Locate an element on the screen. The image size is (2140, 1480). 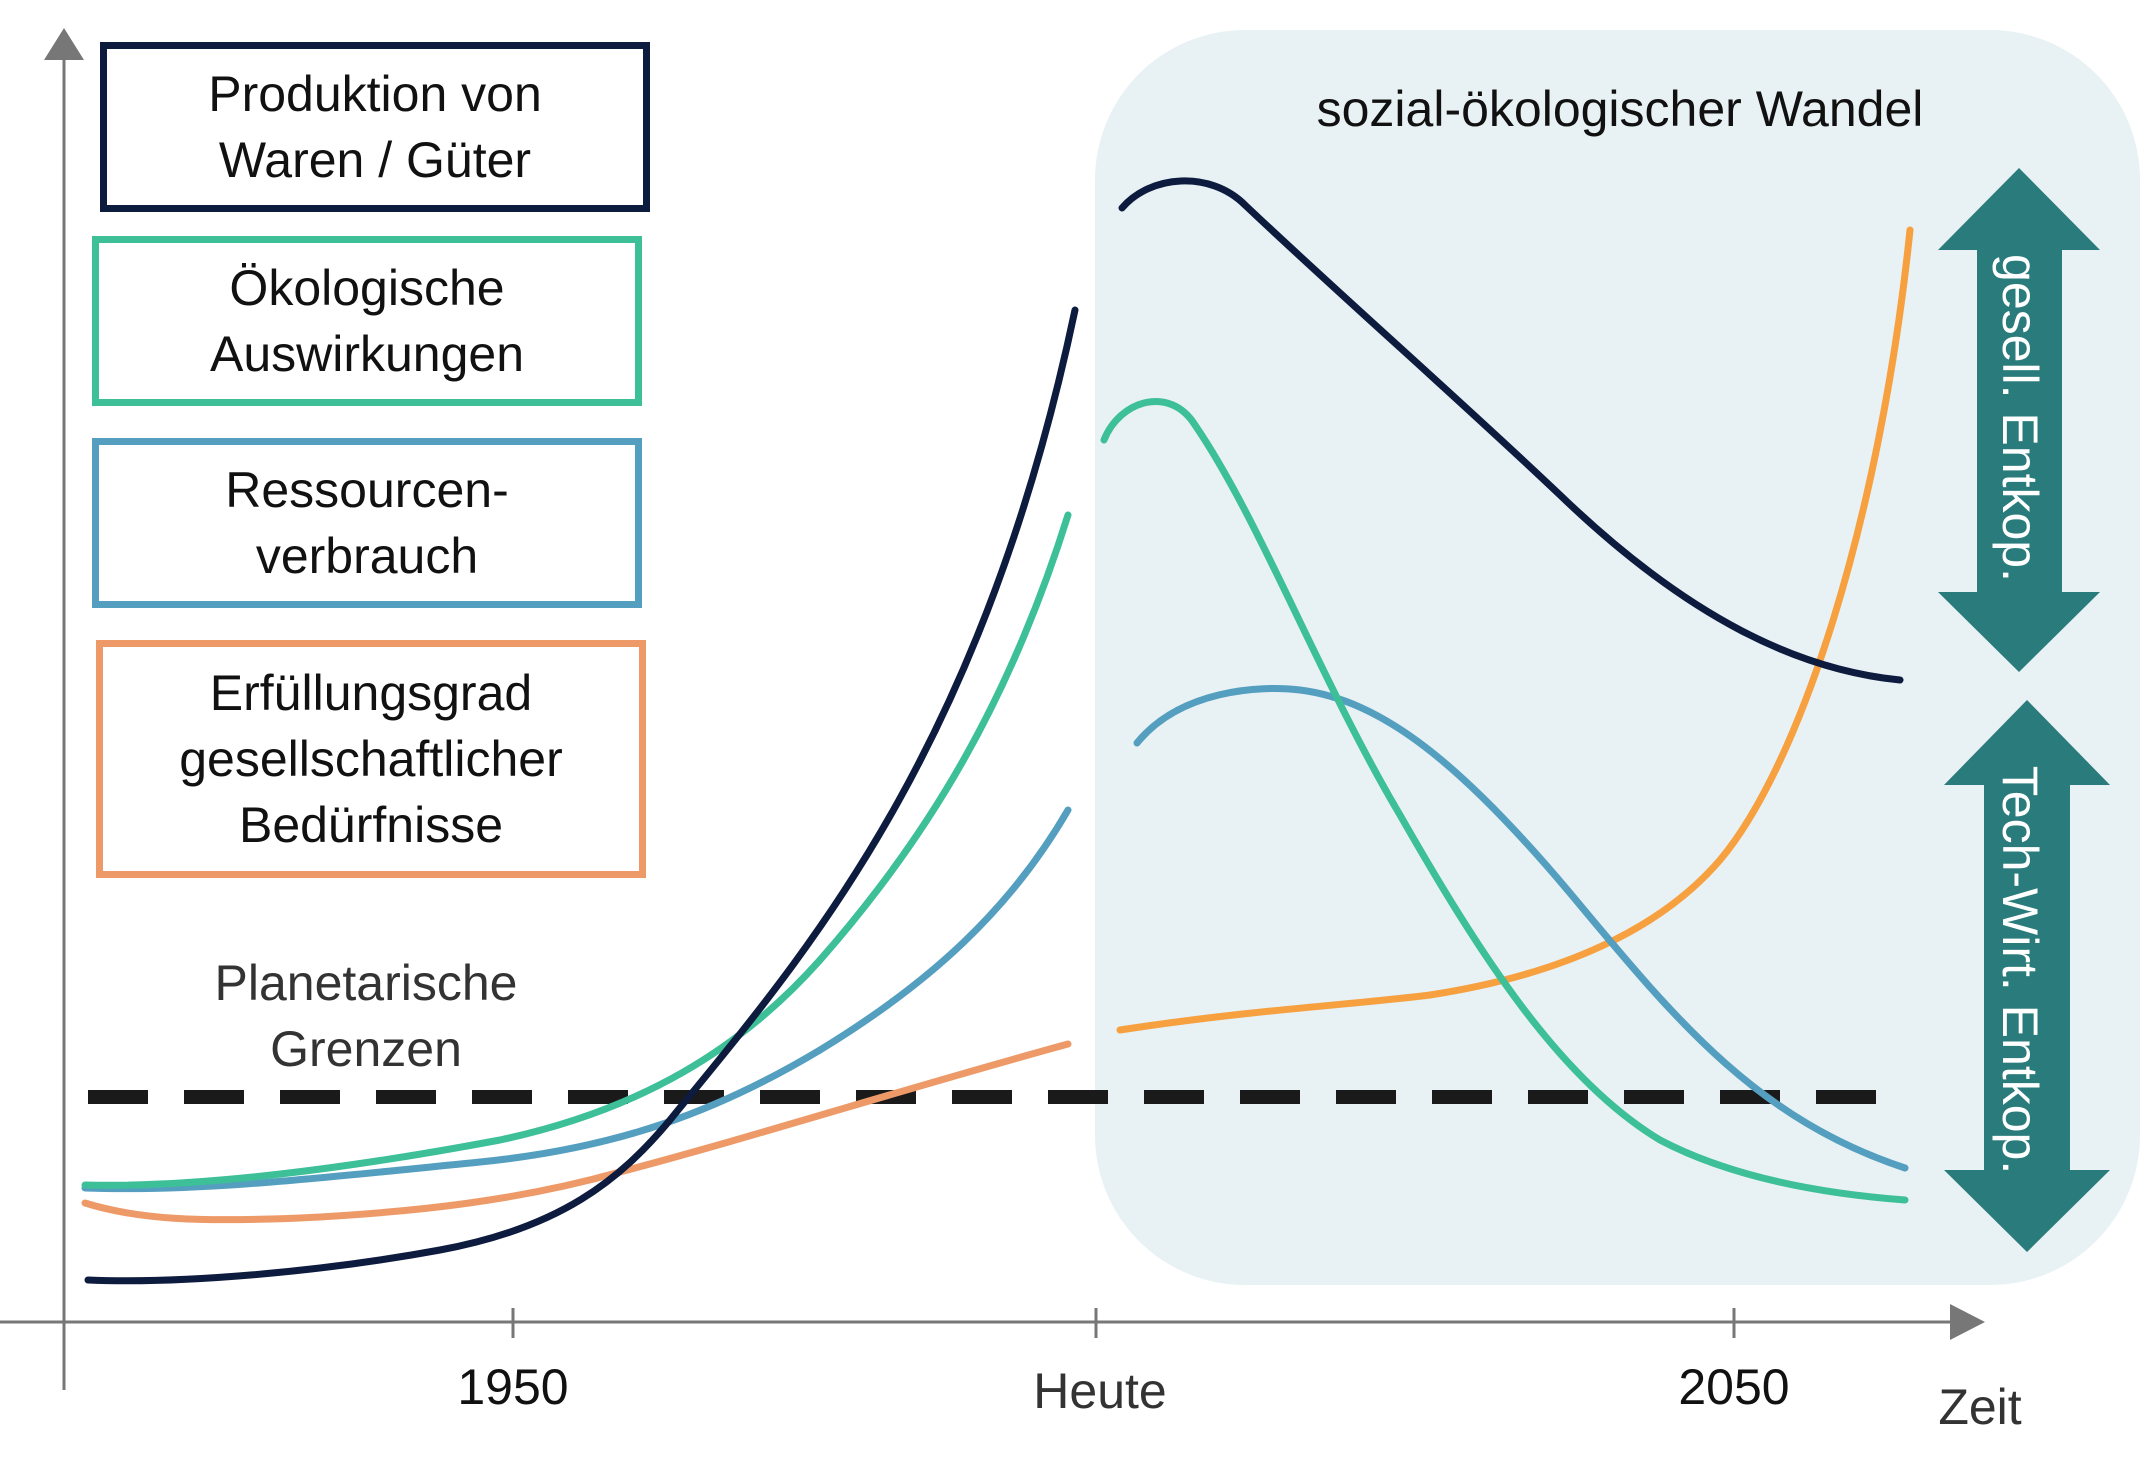
social-decoupling-arrow is located at coordinates (2019, 420).